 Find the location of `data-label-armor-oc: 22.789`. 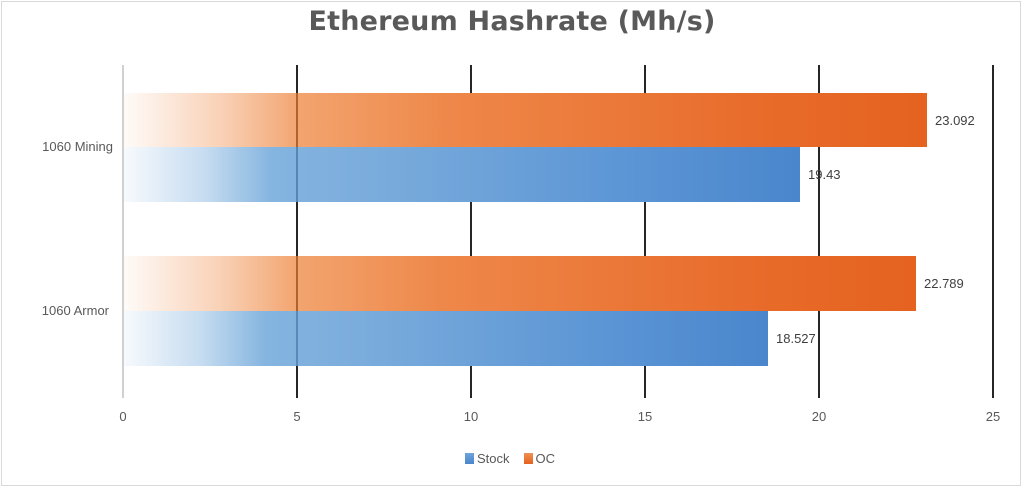

data-label-armor-oc: 22.789 is located at coordinates (944, 283).